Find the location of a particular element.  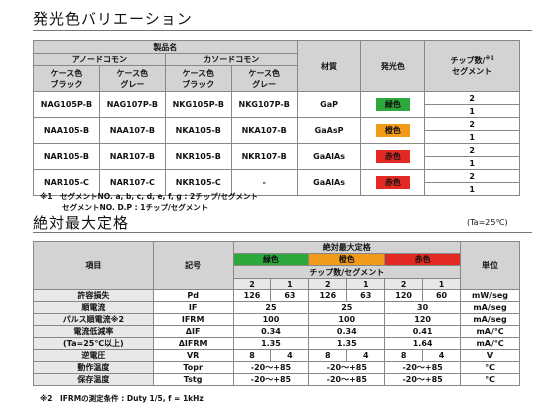

color-swatch-cell: 緑色 is located at coordinates (393, 104).